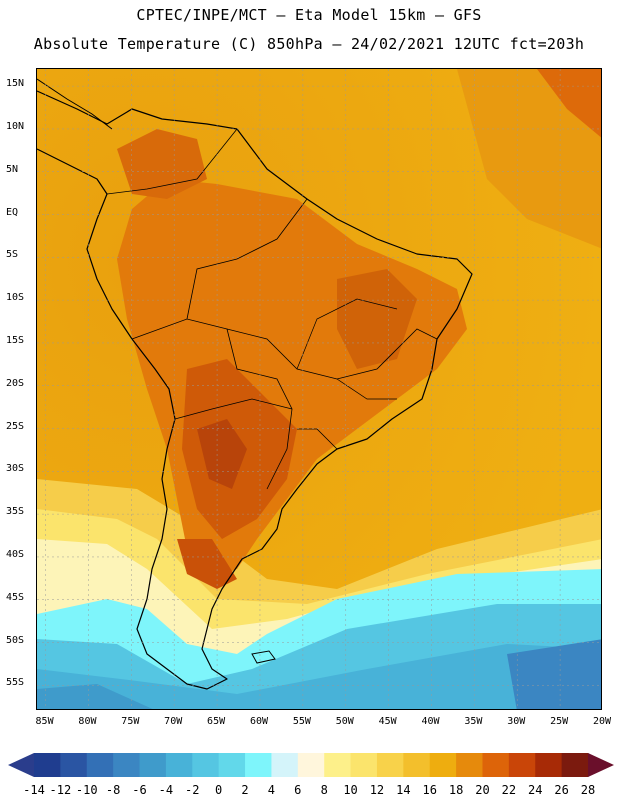 The image size is (618, 800). I want to click on southwest-blue-patch, so click(95, 696).